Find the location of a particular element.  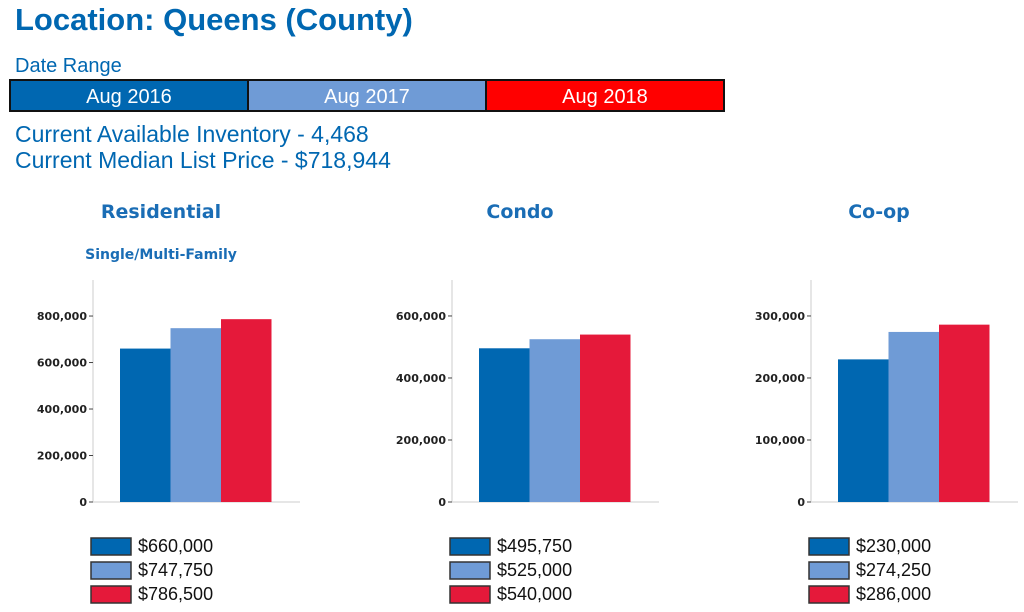

chart-title: Residential is located at coordinates (161, 212).